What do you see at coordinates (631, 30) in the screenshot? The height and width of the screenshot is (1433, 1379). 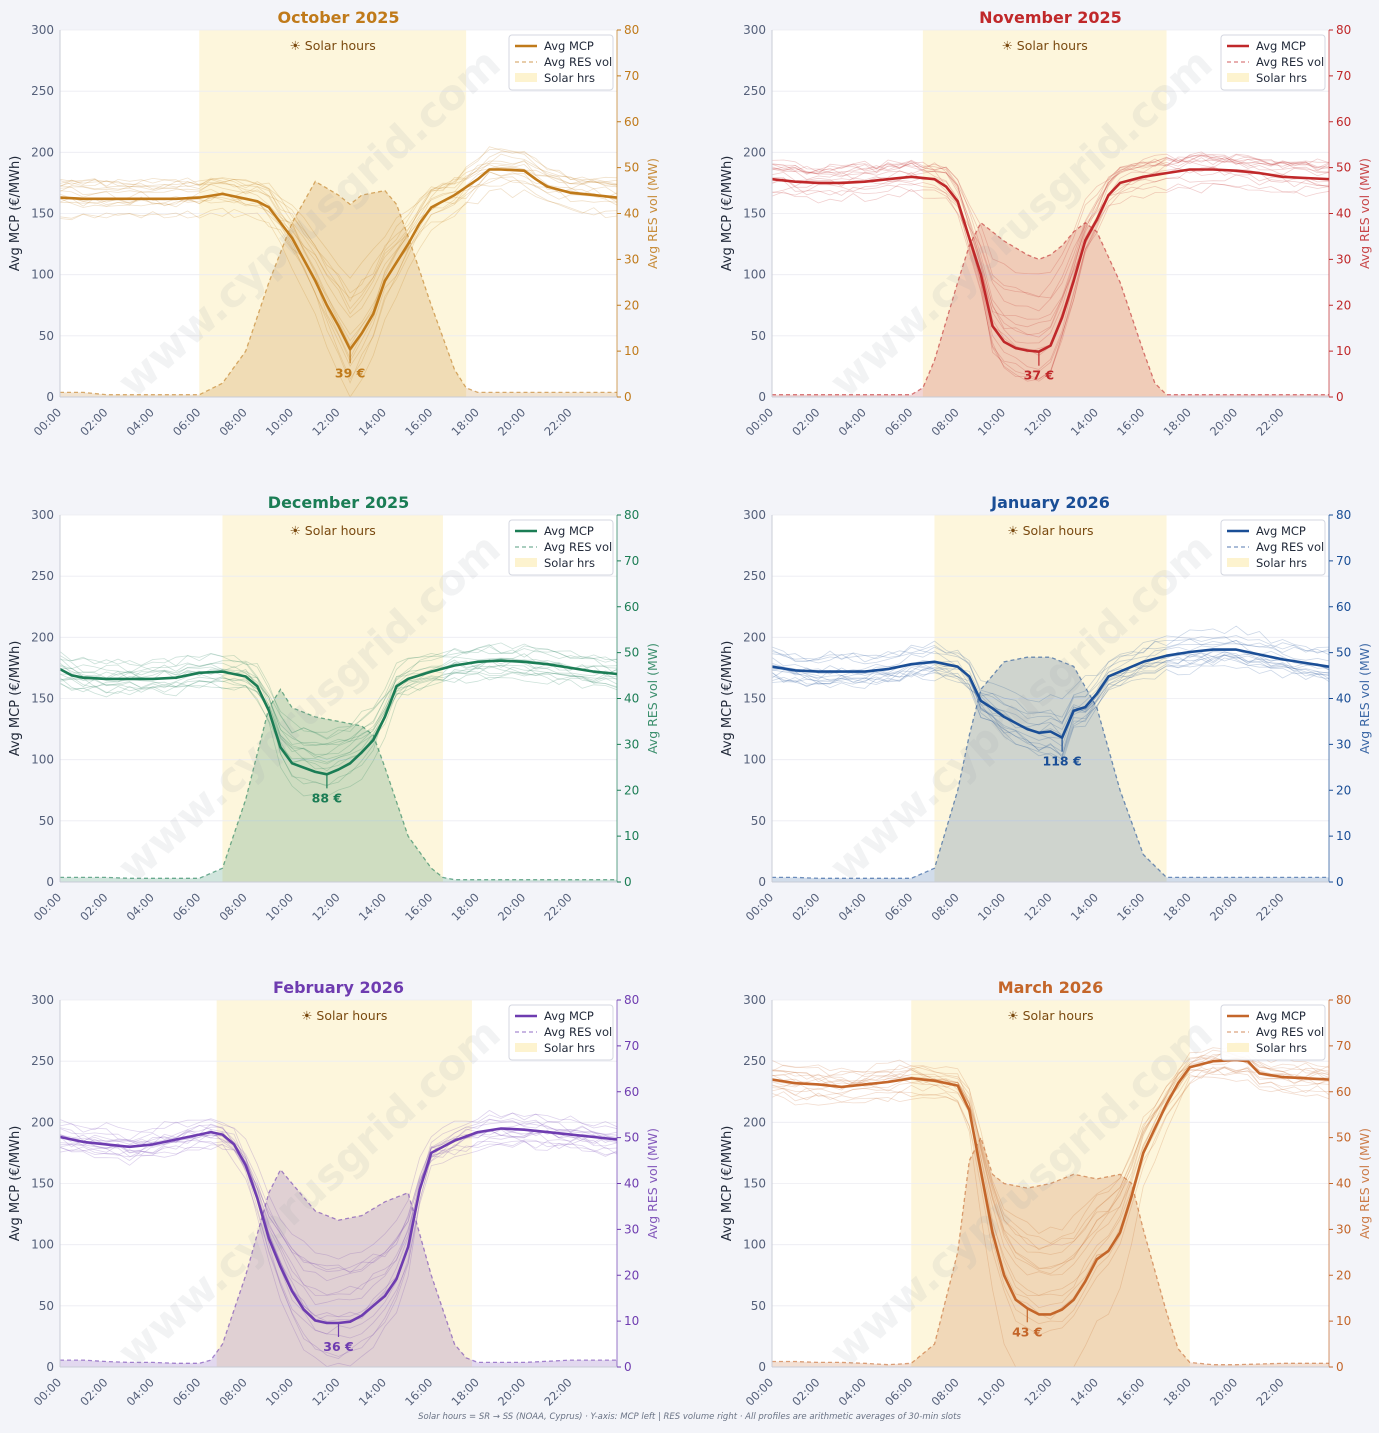 I see `y2-tick-label: 80` at bounding box center [631, 30].